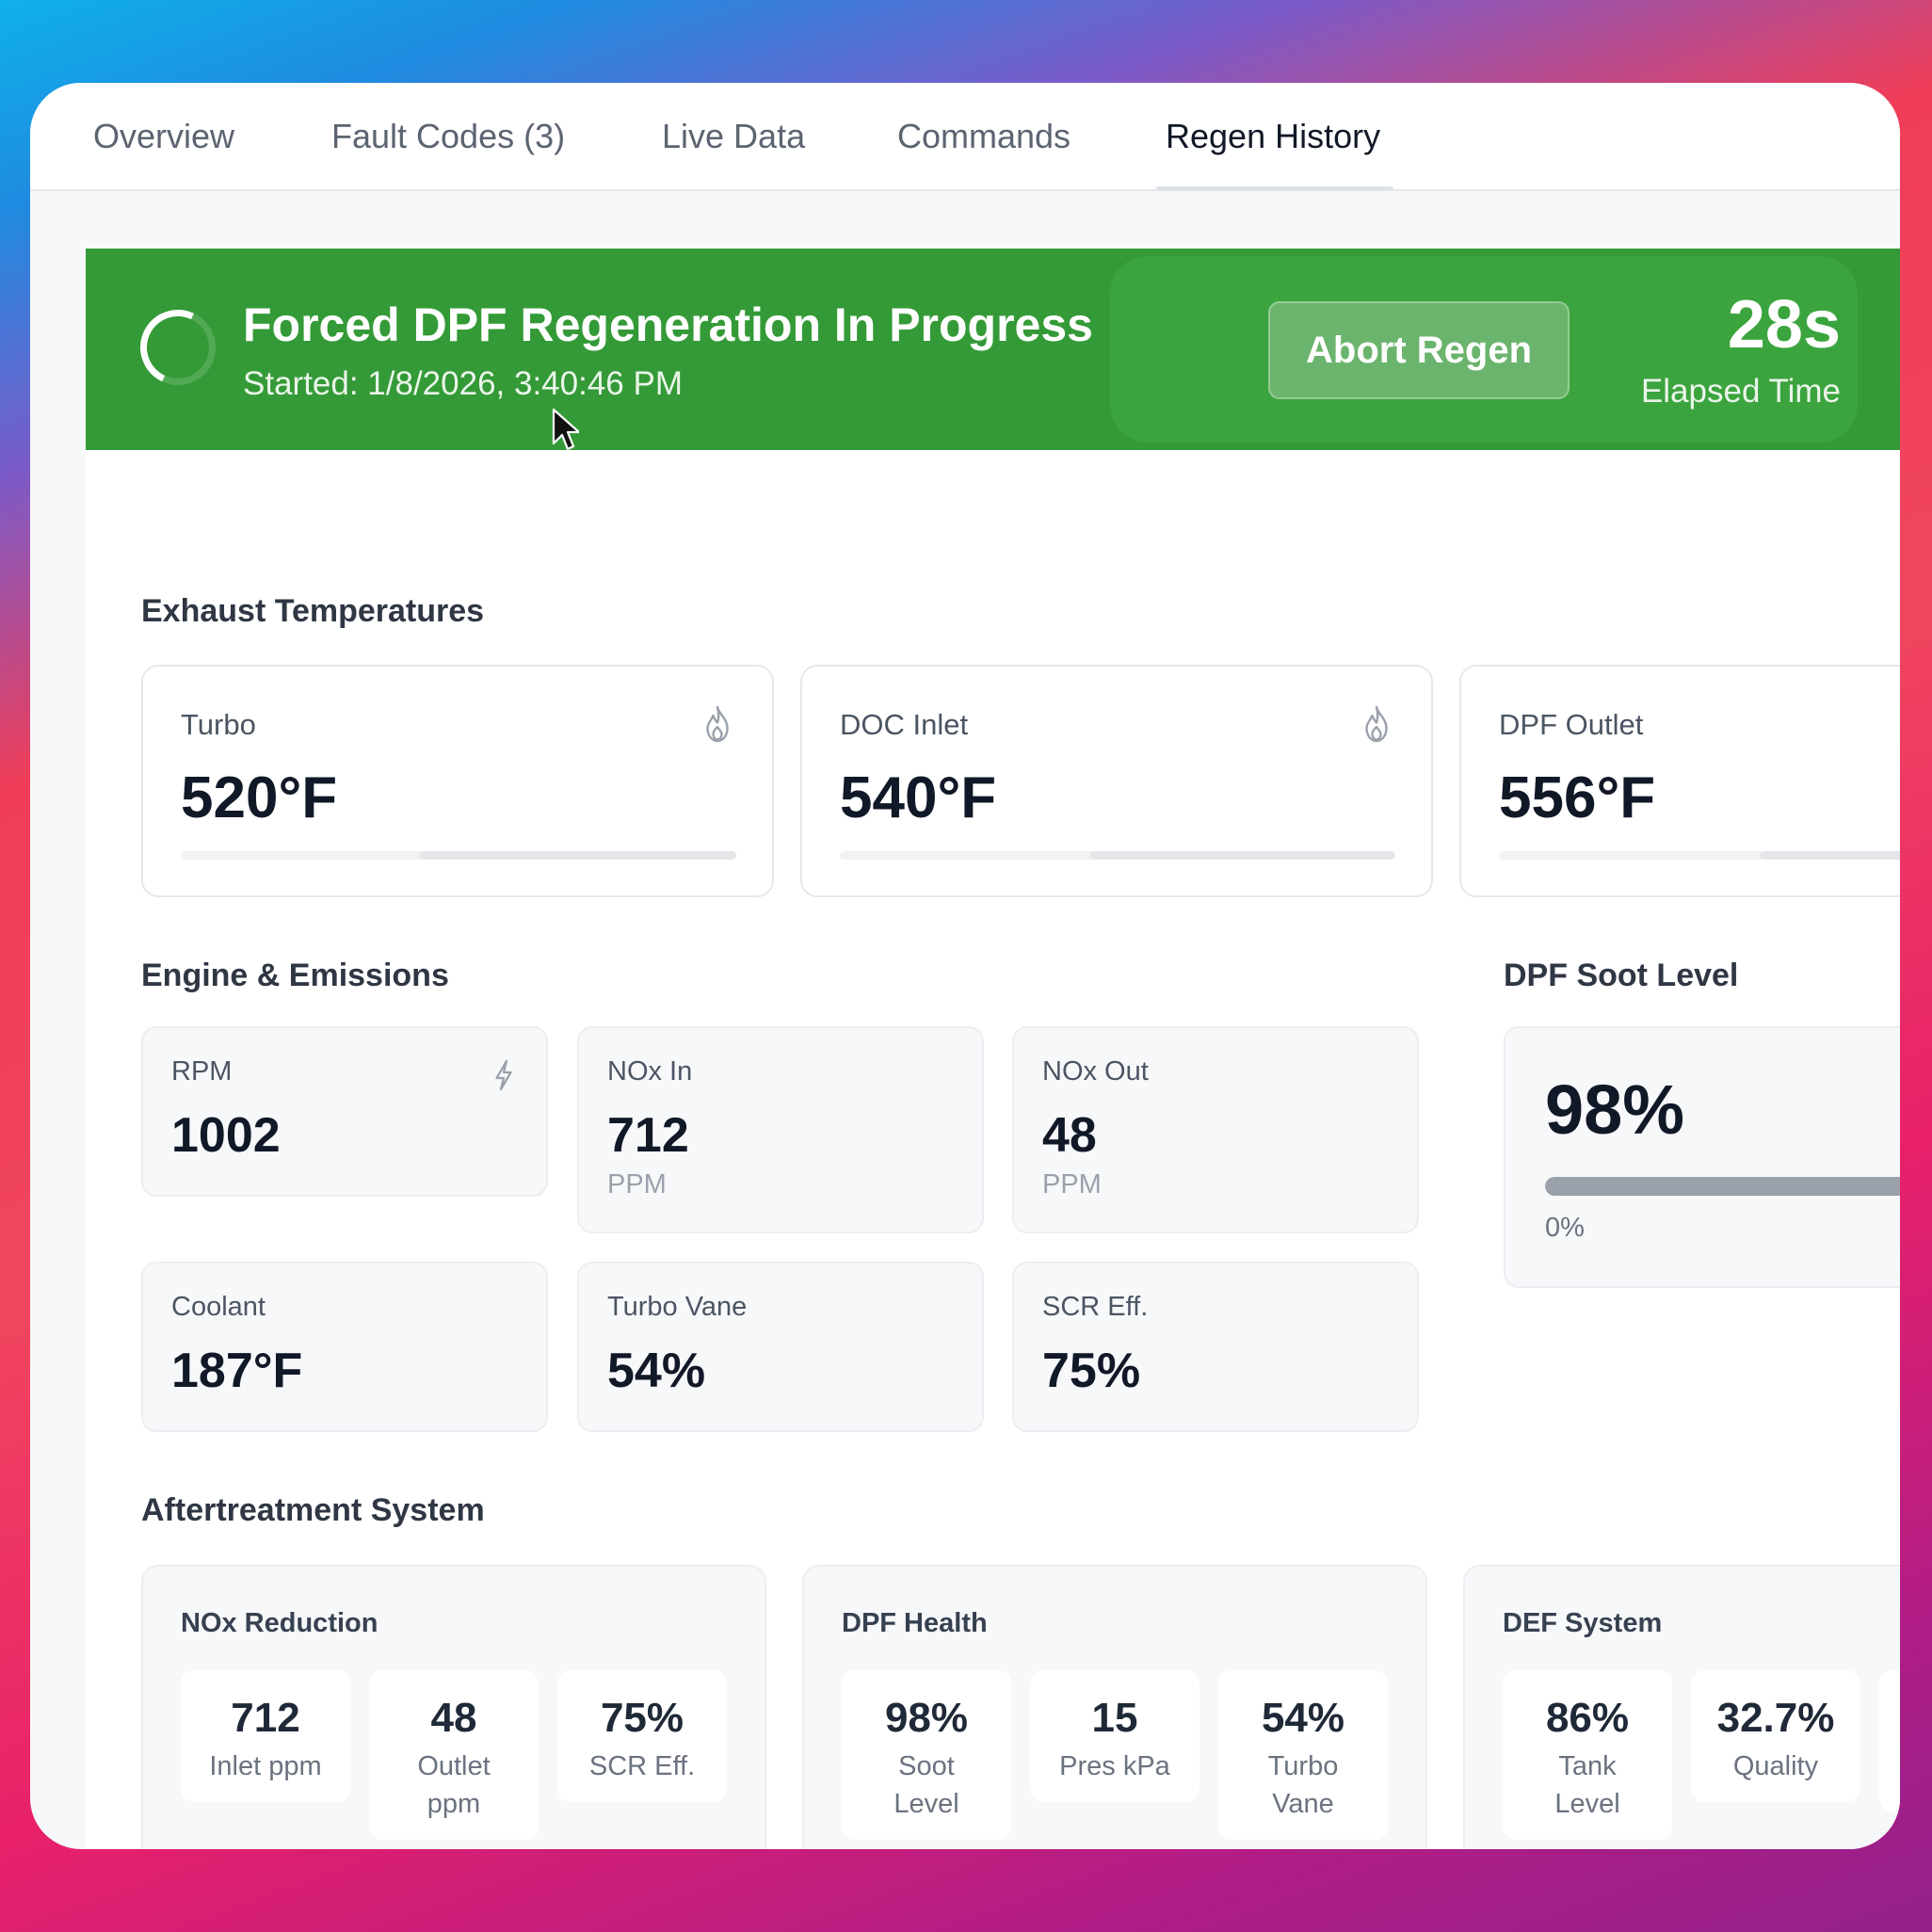 Image resolution: width=1932 pixels, height=1932 pixels. I want to click on metric-label: NOx In, so click(650, 1071).